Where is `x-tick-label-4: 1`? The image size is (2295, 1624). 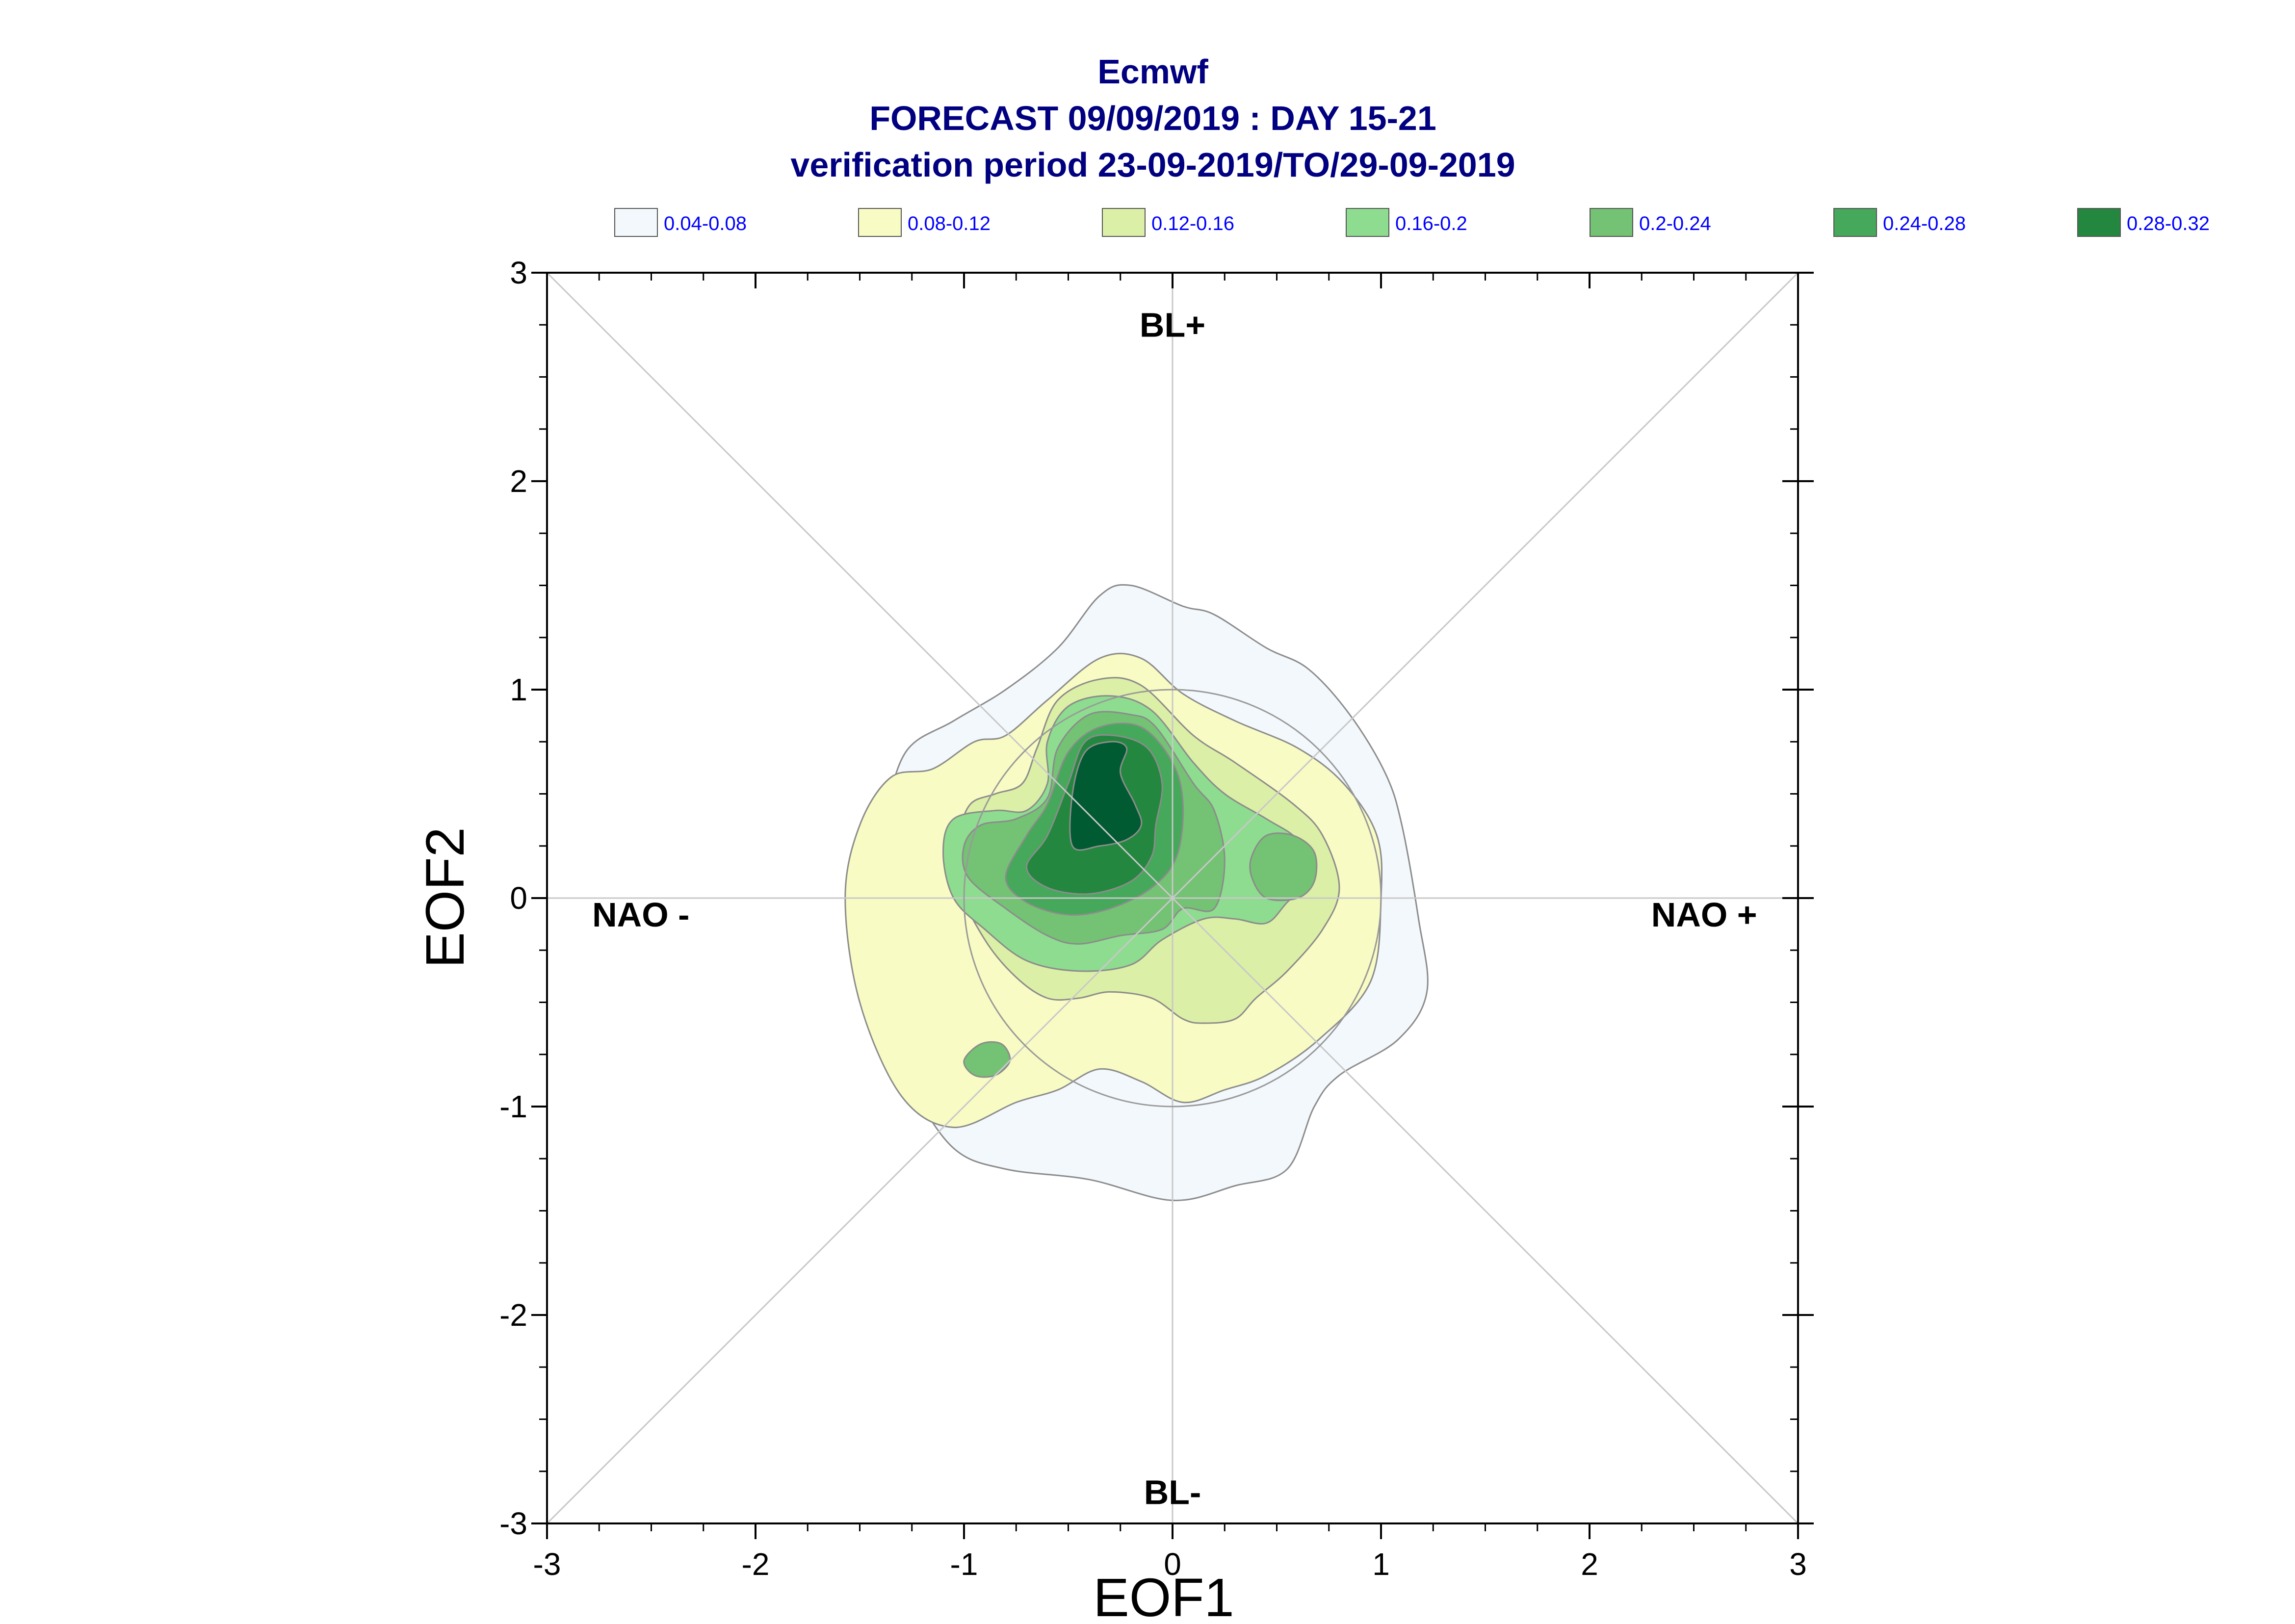 x-tick-label-4: 1 is located at coordinates (1381, 1564).